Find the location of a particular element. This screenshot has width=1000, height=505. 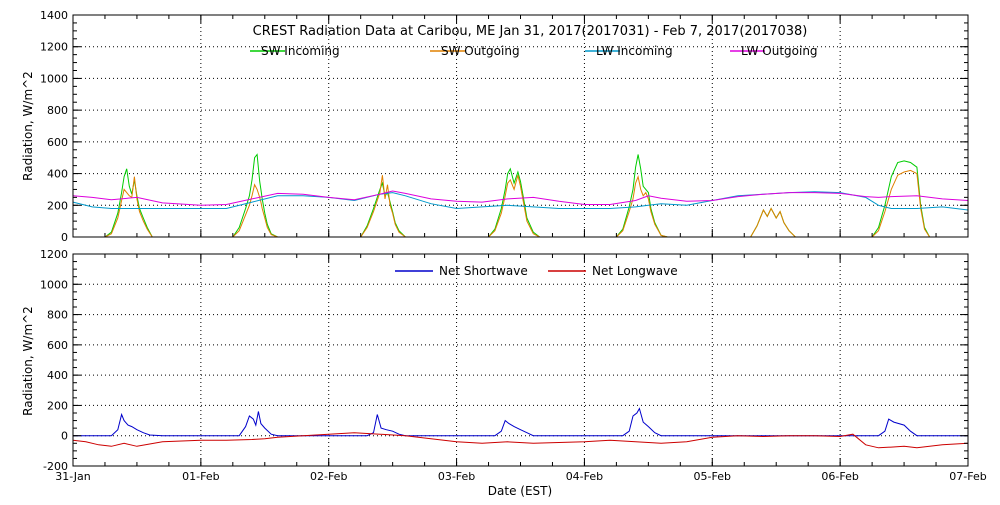

series-line-lw-outgoing is located at coordinates (520, 198).